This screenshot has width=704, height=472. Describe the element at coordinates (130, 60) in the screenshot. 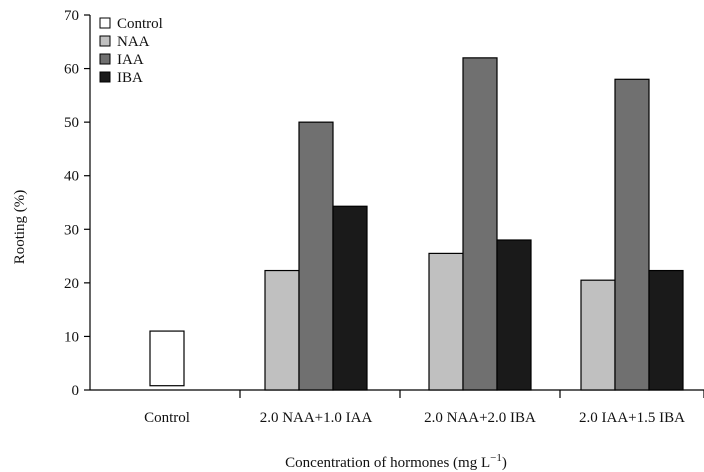

I see `legend-label-iaa: IAA` at that location.